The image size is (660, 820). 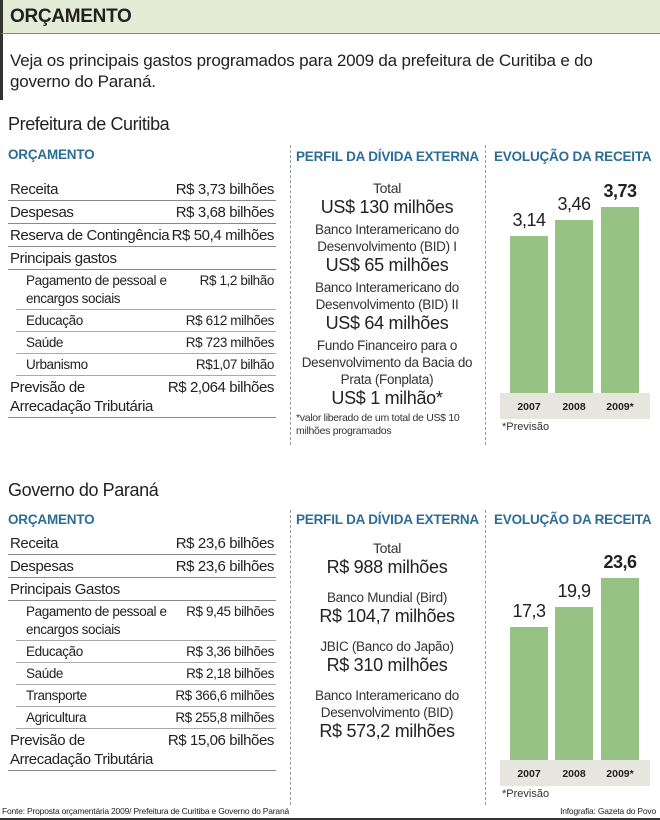 What do you see at coordinates (146, 321) in the screenshot?
I see `table-row: Educação R$ 612 milhões` at bounding box center [146, 321].